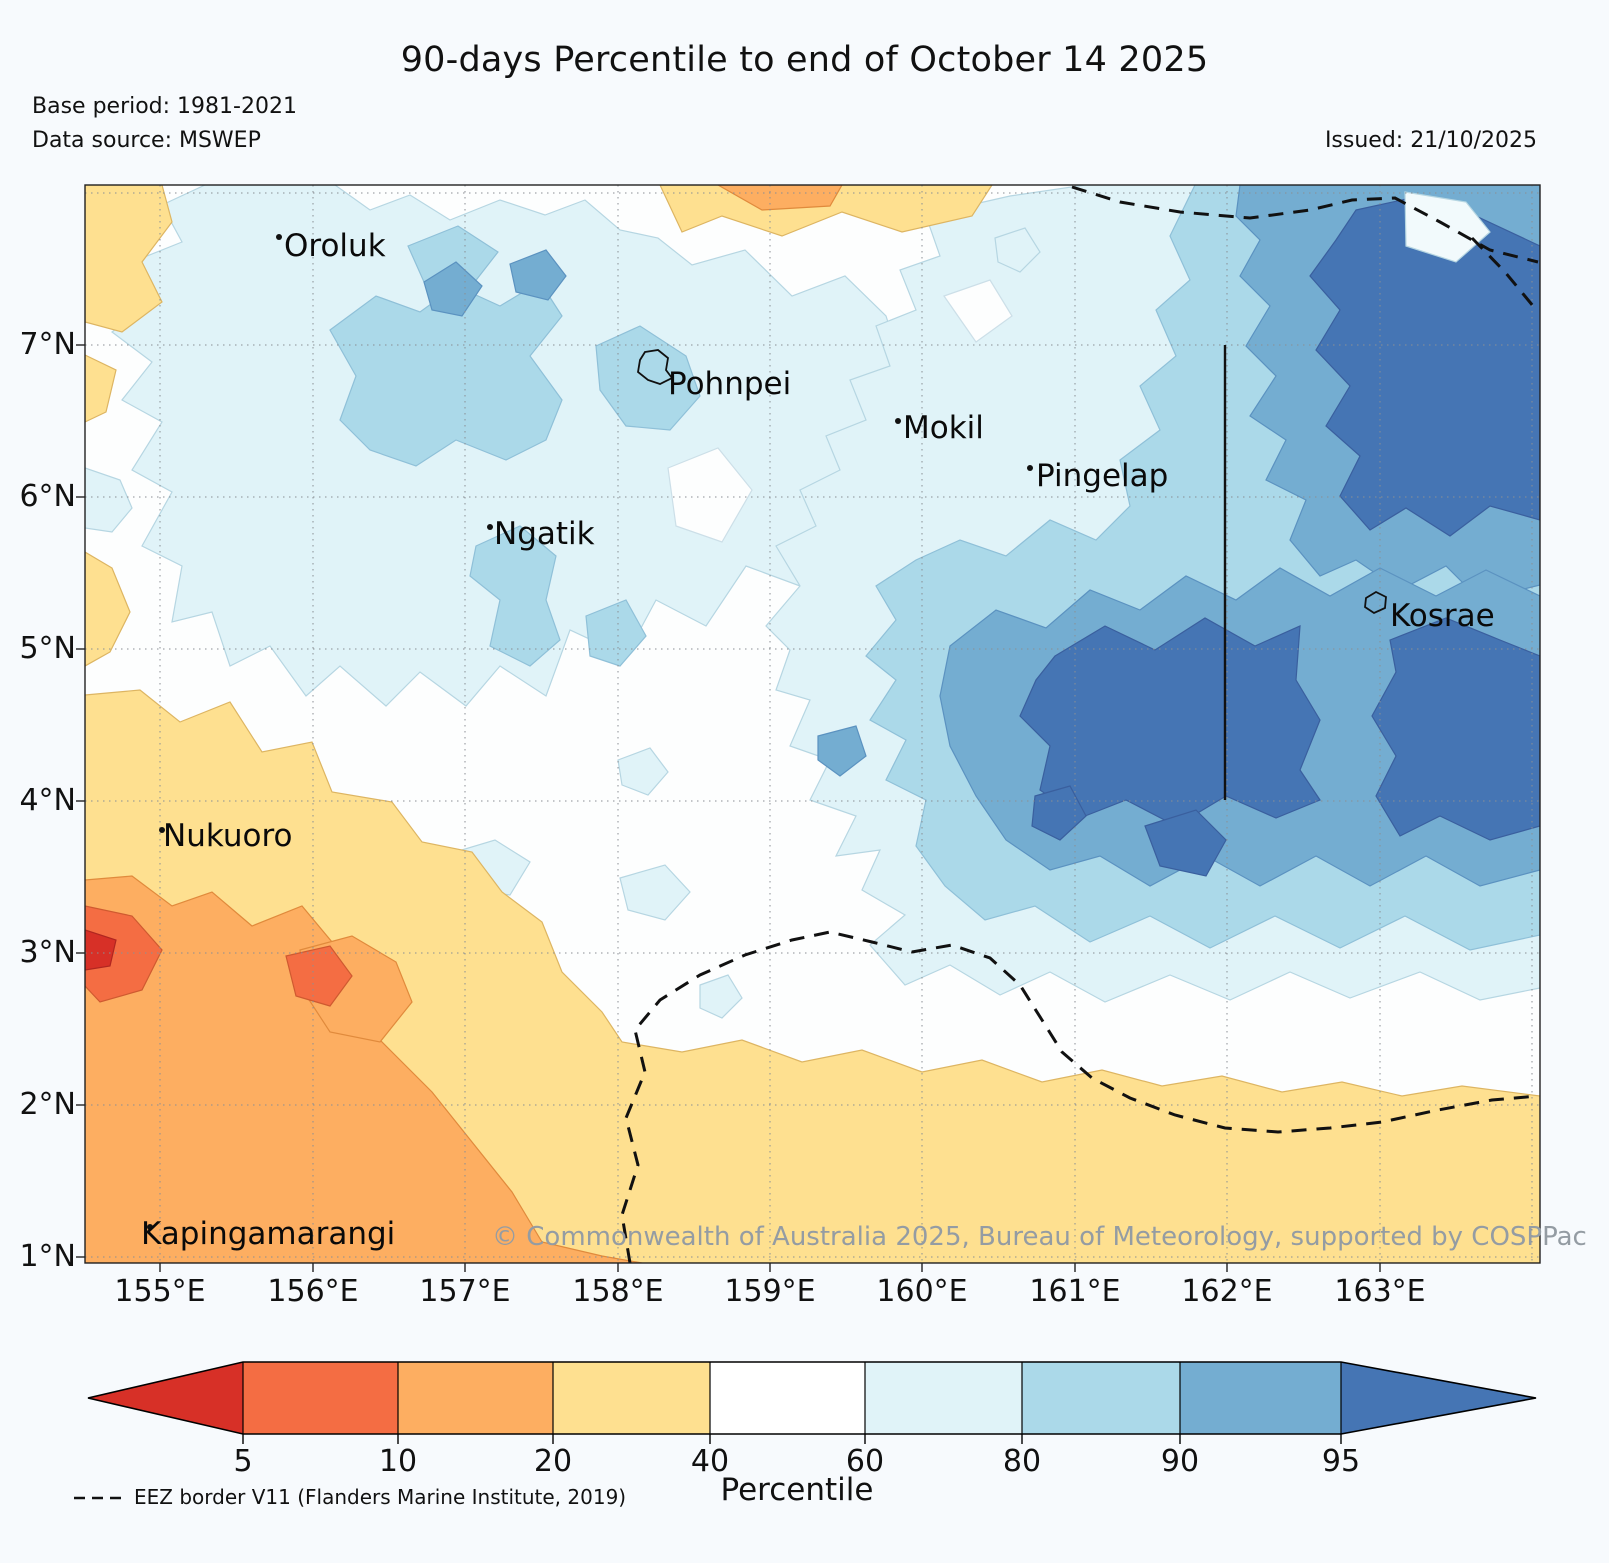 The width and height of the screenshot is (1609, 1563). I want to click on pohnpei-island-icon, so click(655, 367).